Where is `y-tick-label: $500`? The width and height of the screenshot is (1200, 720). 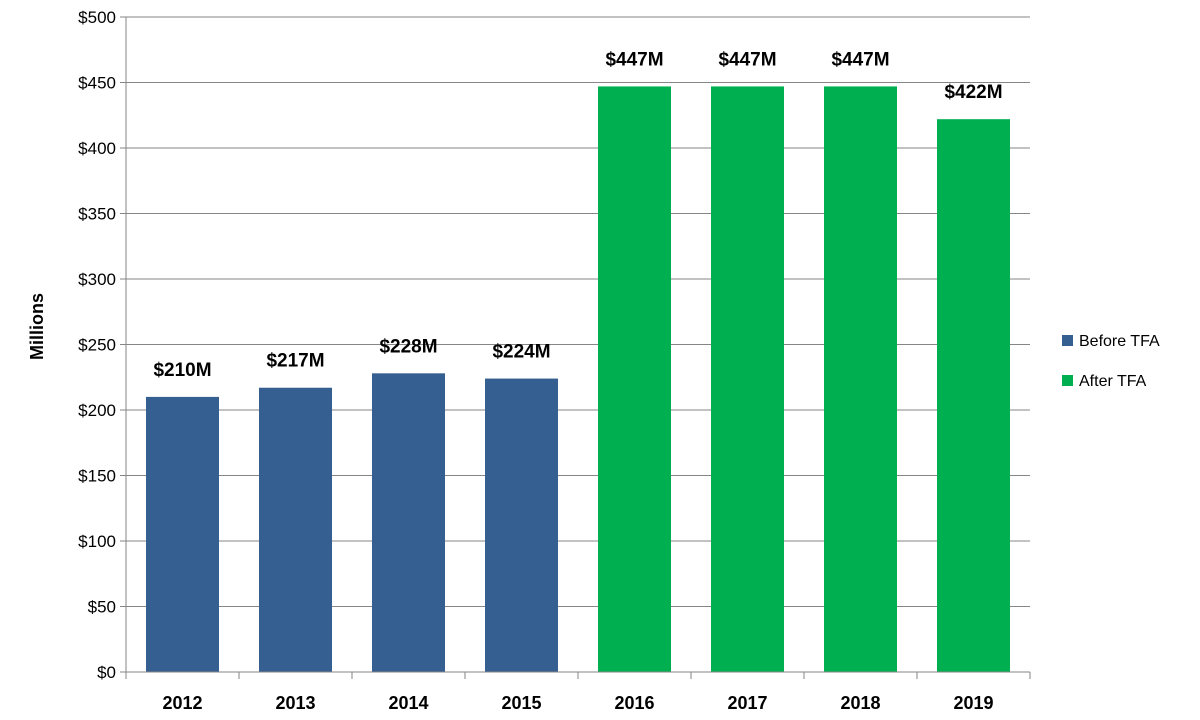 y-tick-label: $500 is located at coordinates (97, 17).